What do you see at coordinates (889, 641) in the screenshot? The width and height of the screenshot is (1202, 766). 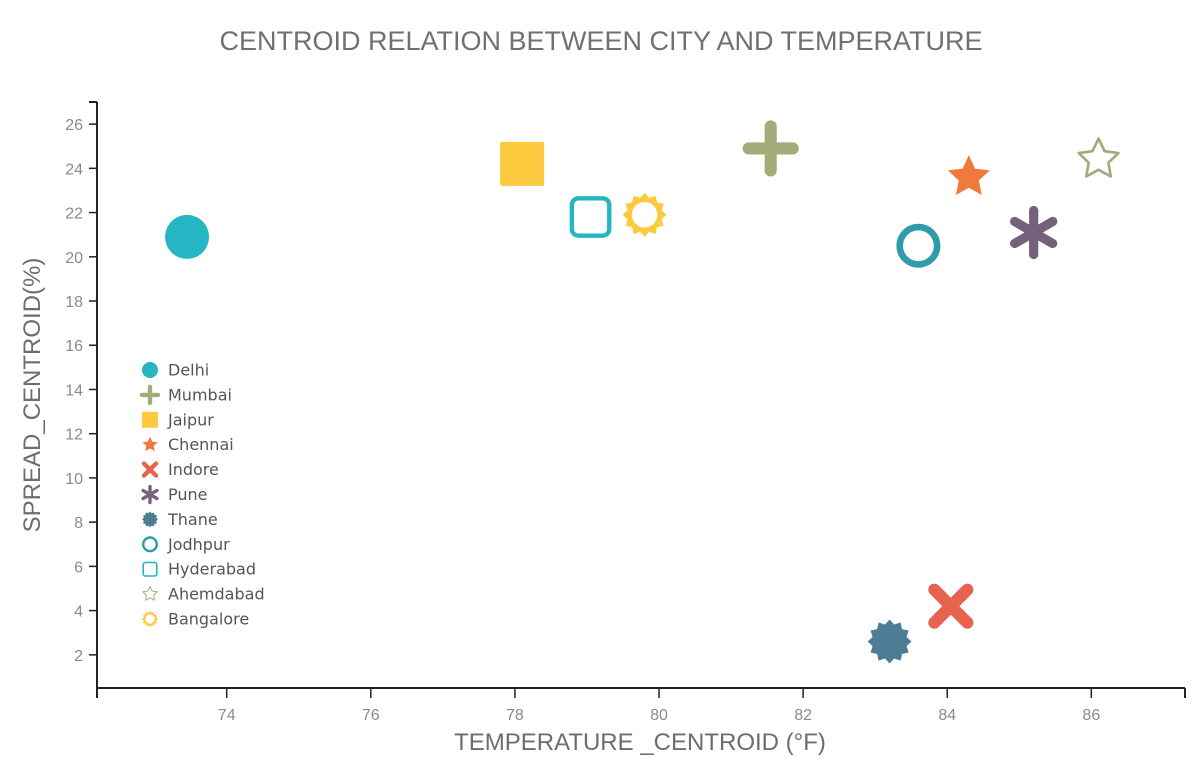 I see `point-thane` at bounding box center [889, 641].